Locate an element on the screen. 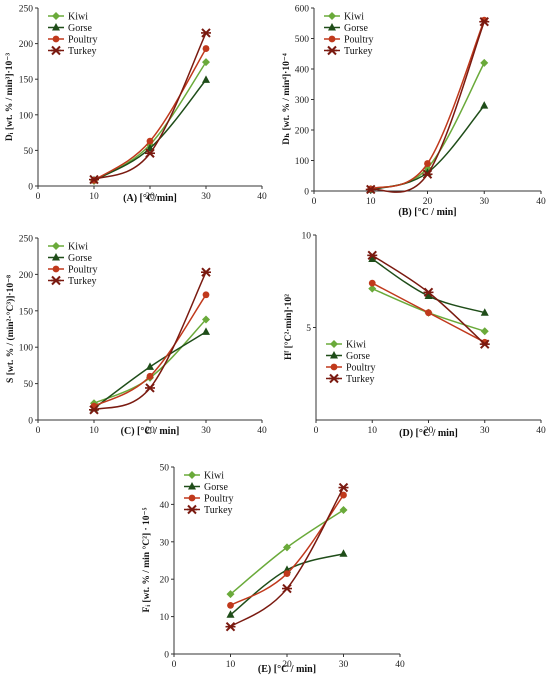 The width and height of the screenshot is (550, 685). series-line-gorse is located at coordinates (287, 584).